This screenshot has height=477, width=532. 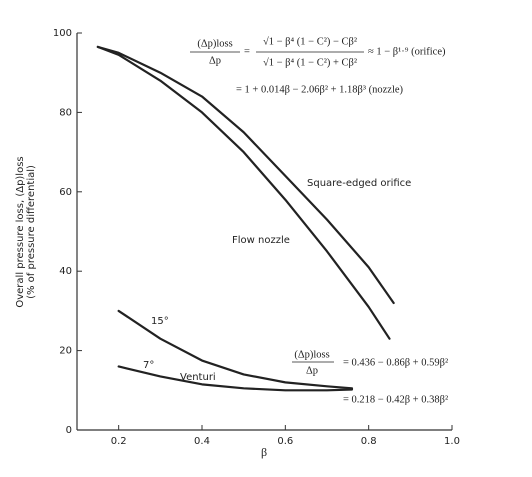 I want to click on formula-text: = 0.218 − 0.42β + 0.38β², so click(x=395, y=399).